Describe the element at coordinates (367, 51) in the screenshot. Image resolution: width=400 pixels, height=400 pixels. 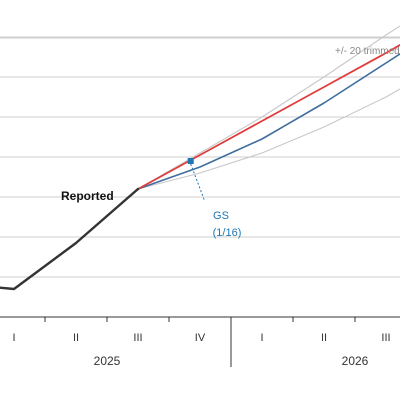
I see `annotation-trimmed: +/- 20 trimmed` at that location.